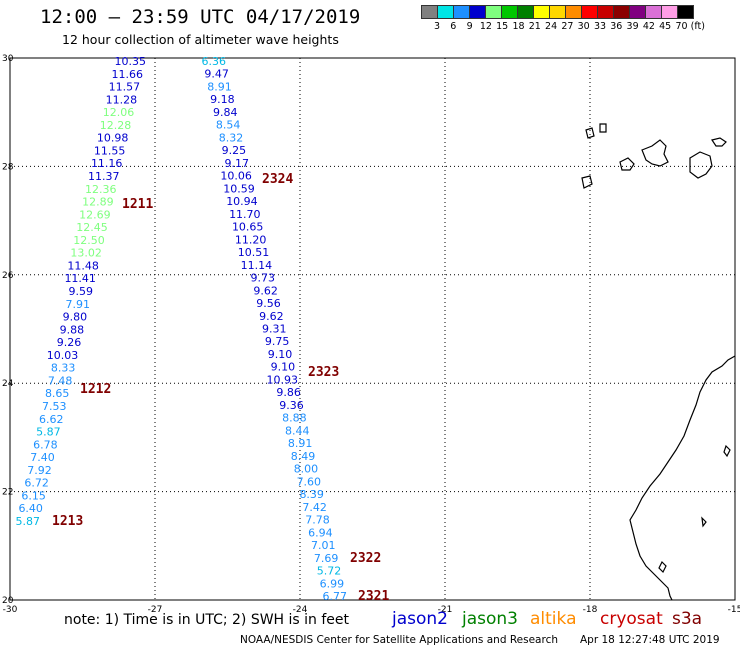 The height and width of the screenshot is (650, 740). What do you see at coordinates (332, 583) in the screenshot?
I see `wave-height-value: 6.99` at bounding box center [332, 583].